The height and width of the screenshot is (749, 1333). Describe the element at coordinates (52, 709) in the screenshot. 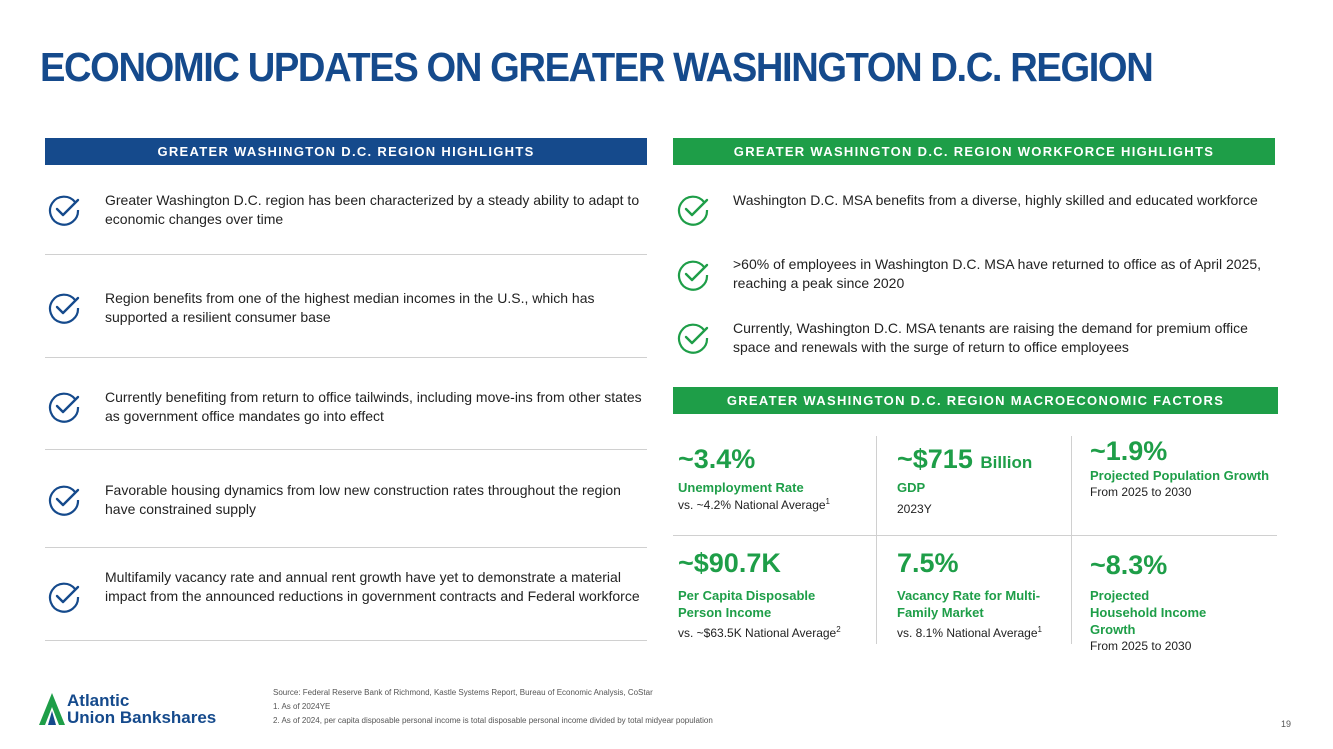

I see `logo-mark-icon` at that location.